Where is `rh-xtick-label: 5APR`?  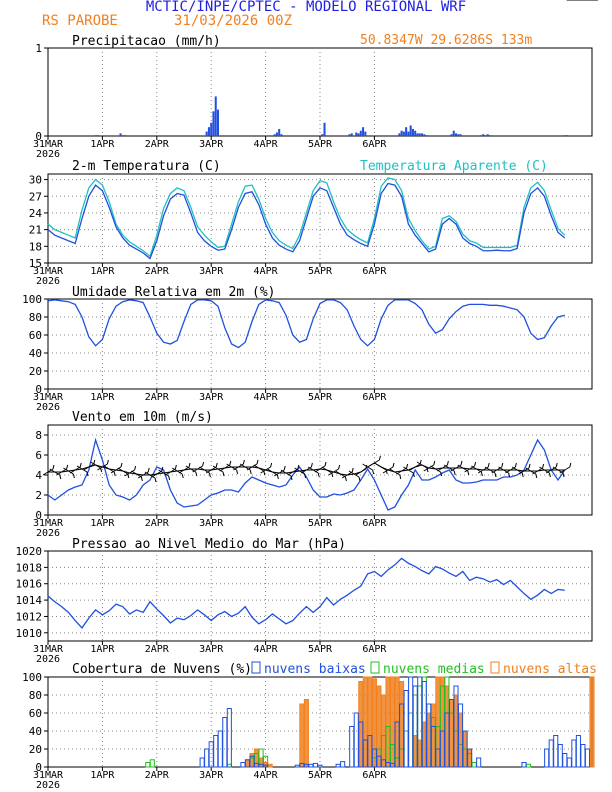 rh-xtick-label: 5APR is located at coordinates (320, 397).